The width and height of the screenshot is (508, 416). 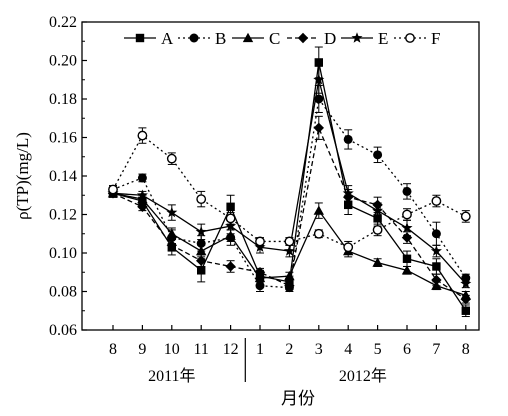 What do you see at coordinates (311, 38) in the screenshot?
I see `legend-entry-D: D` at bounding box center [311, 38].